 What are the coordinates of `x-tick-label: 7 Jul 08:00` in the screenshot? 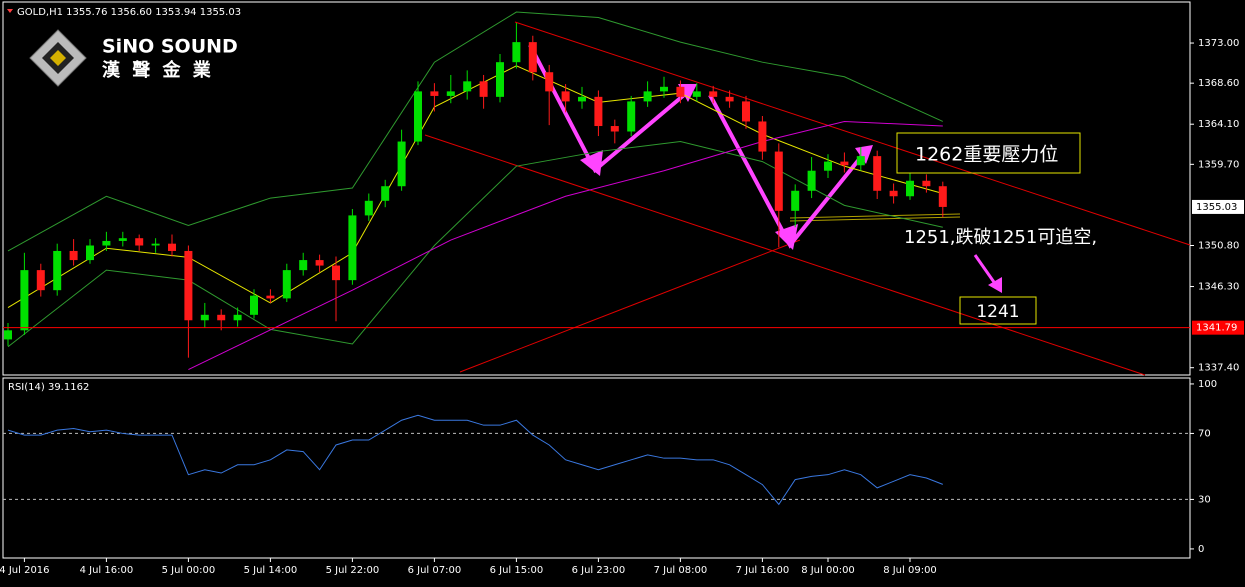 It's located at (681, 570).